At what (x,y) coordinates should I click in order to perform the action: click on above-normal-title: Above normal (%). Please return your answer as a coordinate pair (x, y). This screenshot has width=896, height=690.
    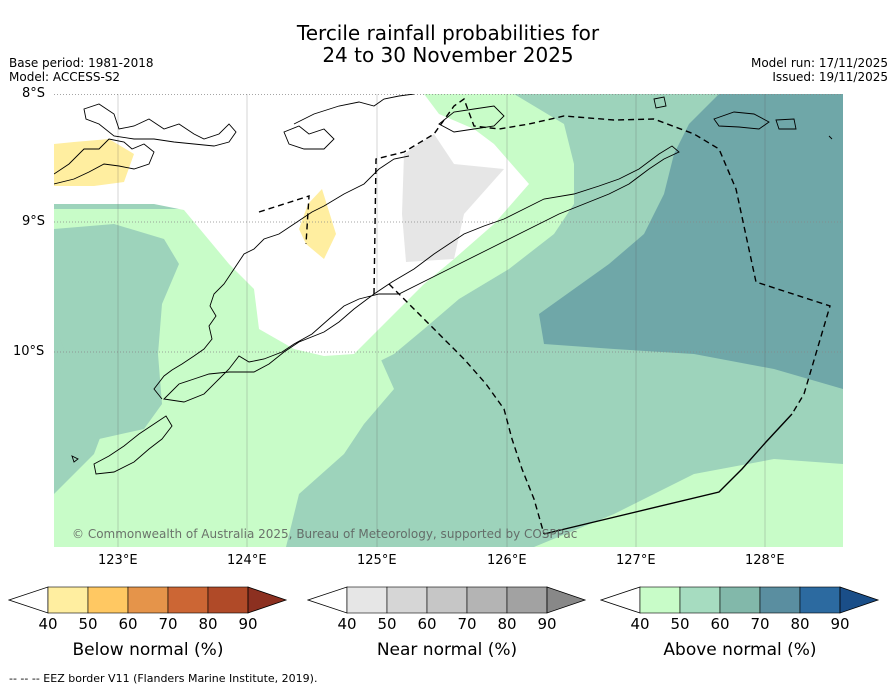
    Looking at the image, I should click on (740, 650).